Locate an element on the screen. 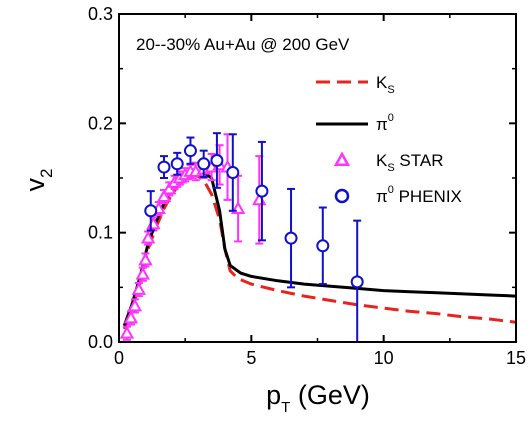 The width and height of the screenshot is (531, 424). legend-symbol-circle is located at coordinates (342, 196).